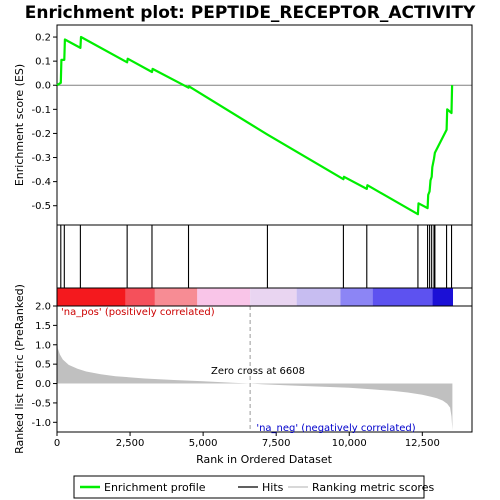  What do you see at coordinates (41, 423) in the screenshot?
I see `metric-ytick-label: -1.0` at bounding box center [41, 423].